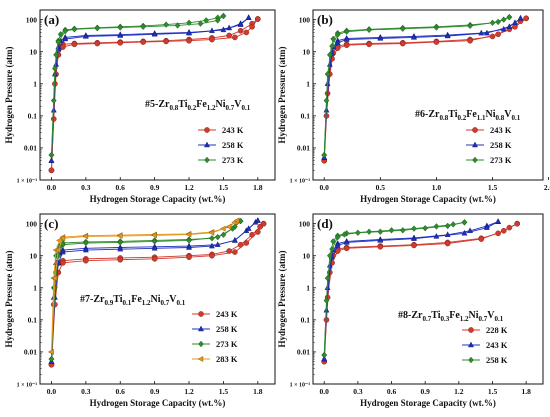 The image size is (550, 417). I want to click on y-tick-label: 0.01, so click(303, 148).